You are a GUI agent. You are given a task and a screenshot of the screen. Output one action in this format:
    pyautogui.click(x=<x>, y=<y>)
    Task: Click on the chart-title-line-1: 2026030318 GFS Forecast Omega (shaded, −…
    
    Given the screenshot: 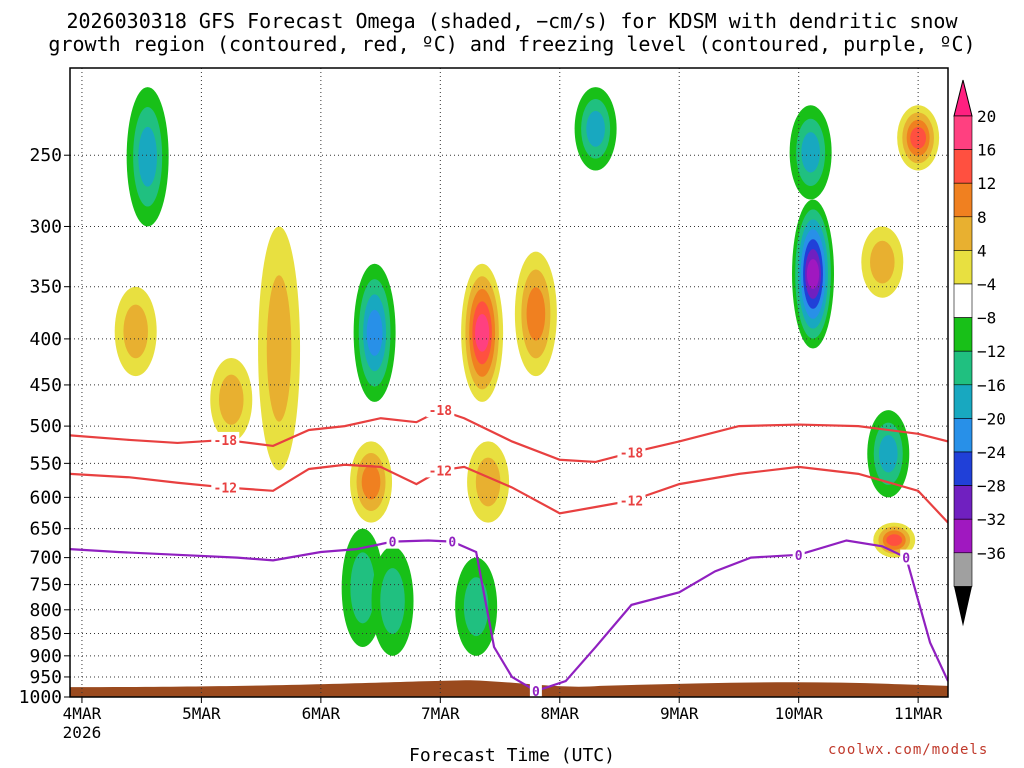 What is the action you would take?
    pyautogui.click(x=512, y=21)
    